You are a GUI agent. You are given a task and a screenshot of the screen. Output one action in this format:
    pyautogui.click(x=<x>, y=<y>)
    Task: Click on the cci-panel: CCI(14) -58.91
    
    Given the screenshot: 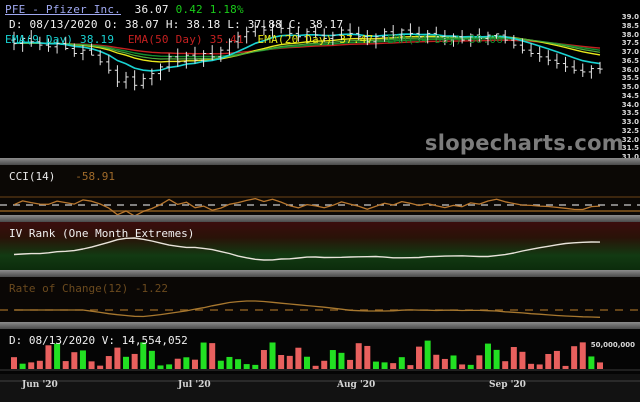 What is the action you would take?
    pyautogui.click(x=320, y=190)
    